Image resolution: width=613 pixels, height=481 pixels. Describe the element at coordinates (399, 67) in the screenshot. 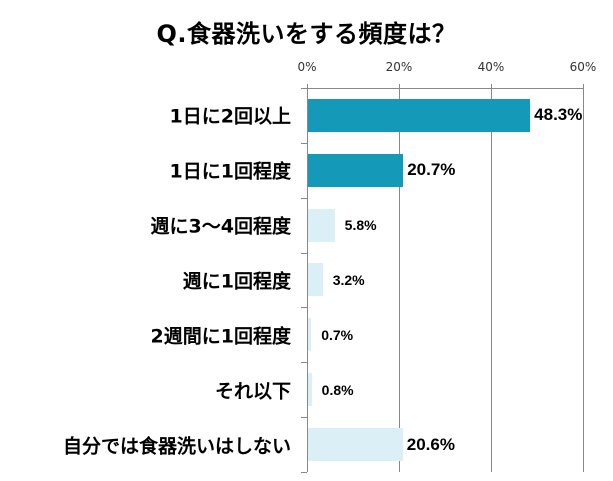

I see `x-tick-20: 20%` at that location.